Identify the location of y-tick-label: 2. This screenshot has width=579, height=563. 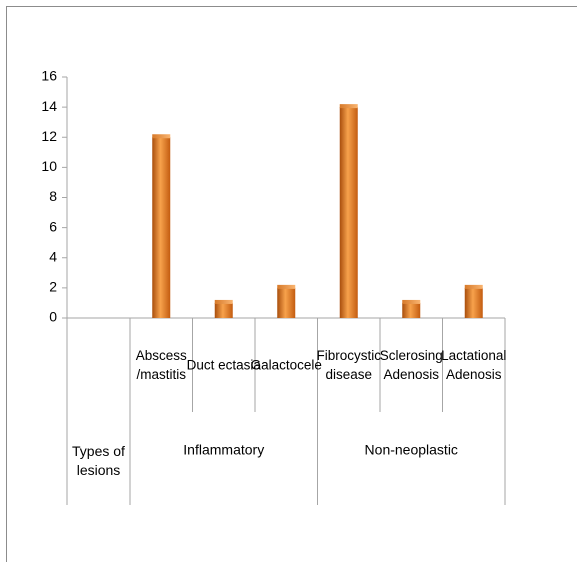
(53, 287).